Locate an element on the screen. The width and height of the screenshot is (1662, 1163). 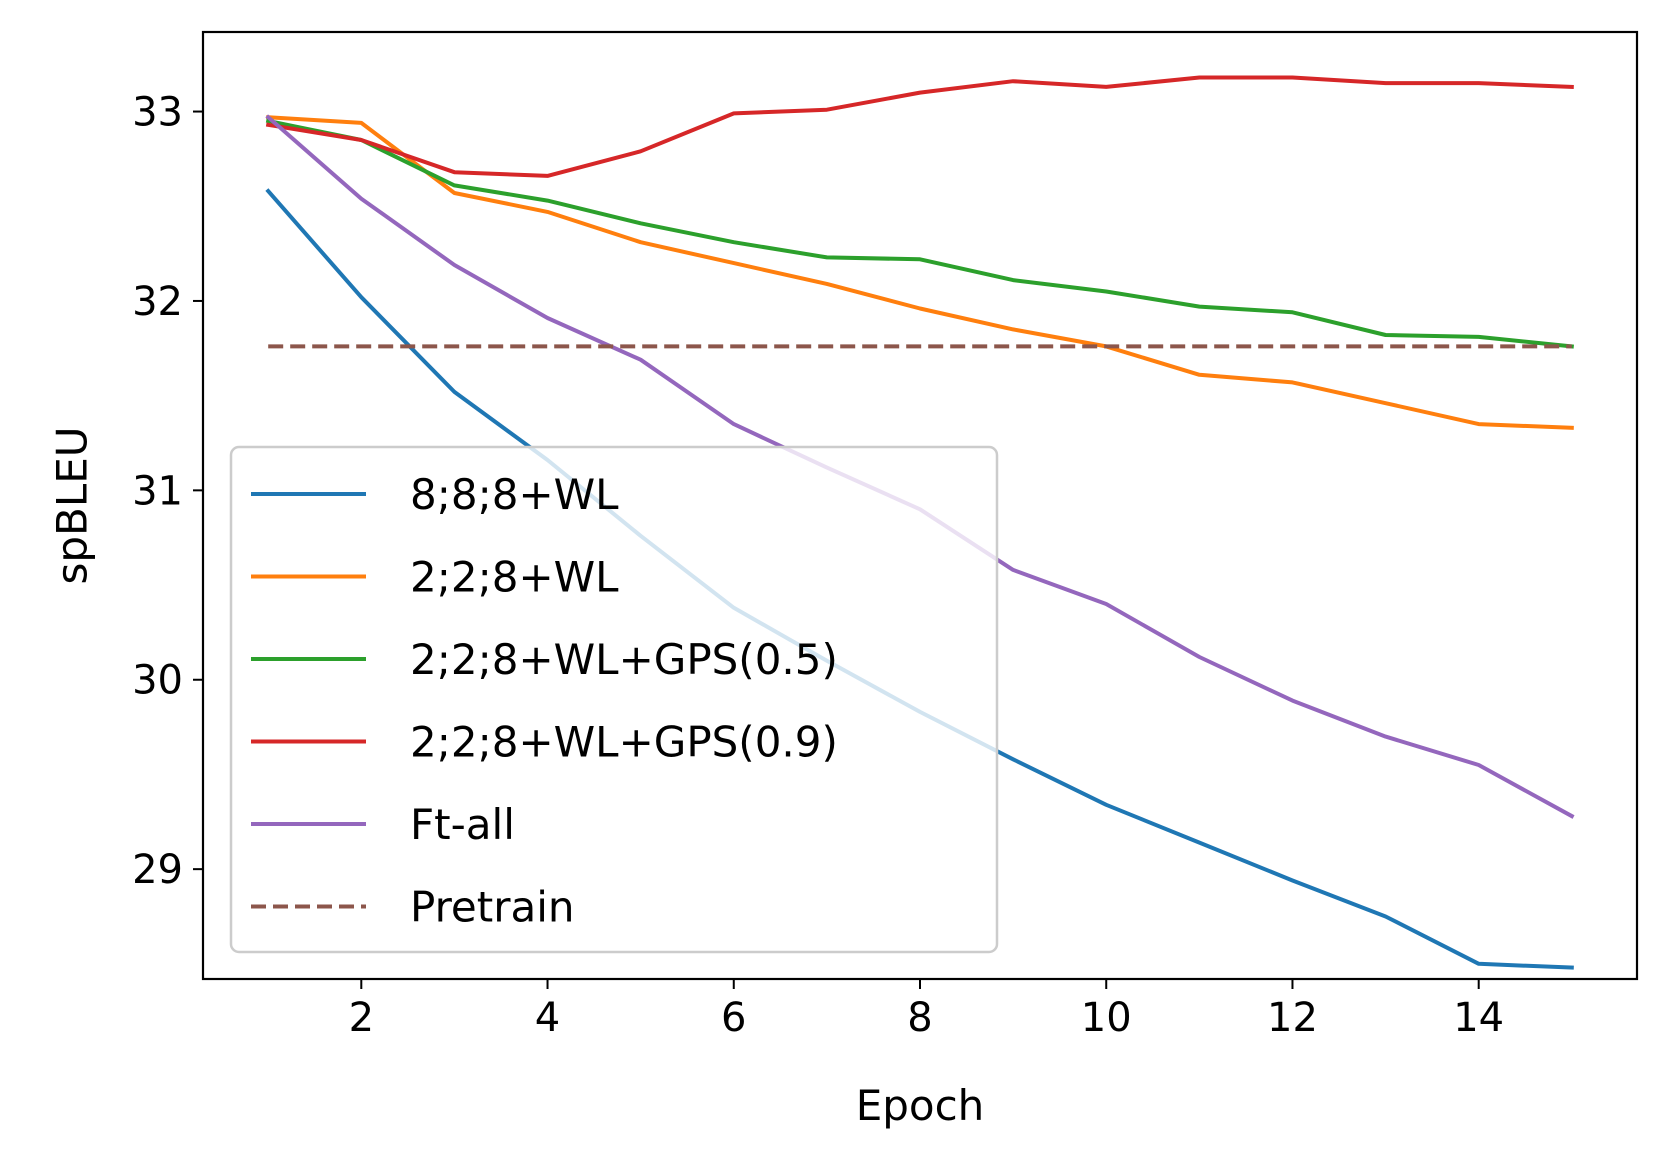
x-tick-label: 2 is located at coordinates (361, 1018).